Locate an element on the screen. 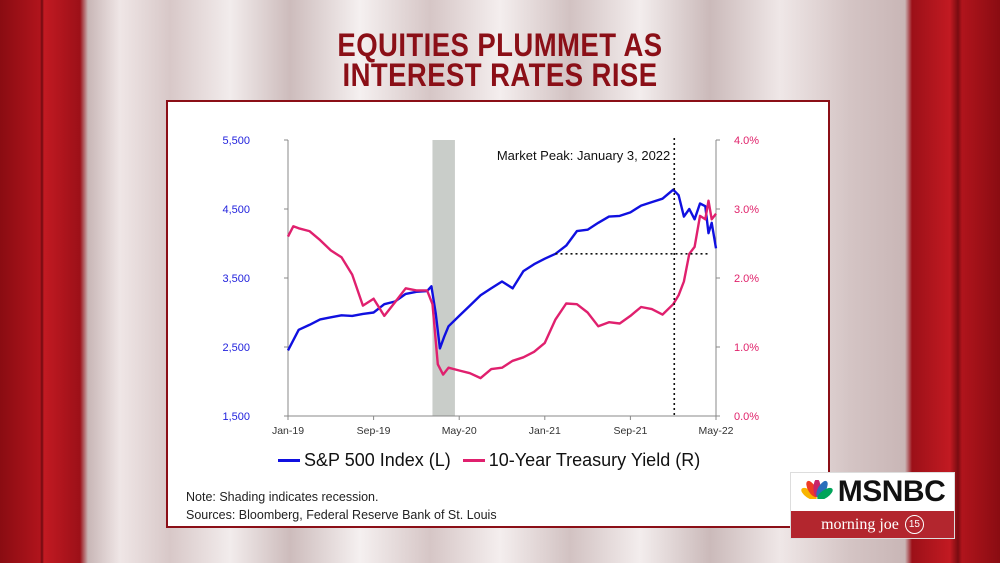 The image size is (1000, 563). msnbc-logo: MSNBC is located at coordinates (872, 492).